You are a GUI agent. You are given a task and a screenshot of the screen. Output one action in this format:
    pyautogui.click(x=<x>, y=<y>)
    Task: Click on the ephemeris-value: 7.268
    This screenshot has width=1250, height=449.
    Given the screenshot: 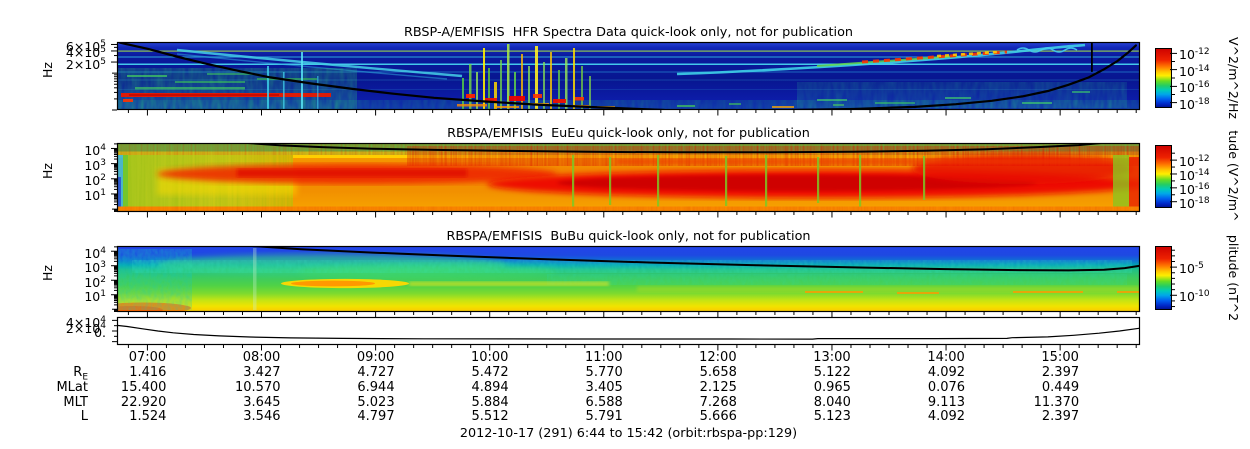 What is the action you would take?
    pyautogui.click(x=718, y=402)
    